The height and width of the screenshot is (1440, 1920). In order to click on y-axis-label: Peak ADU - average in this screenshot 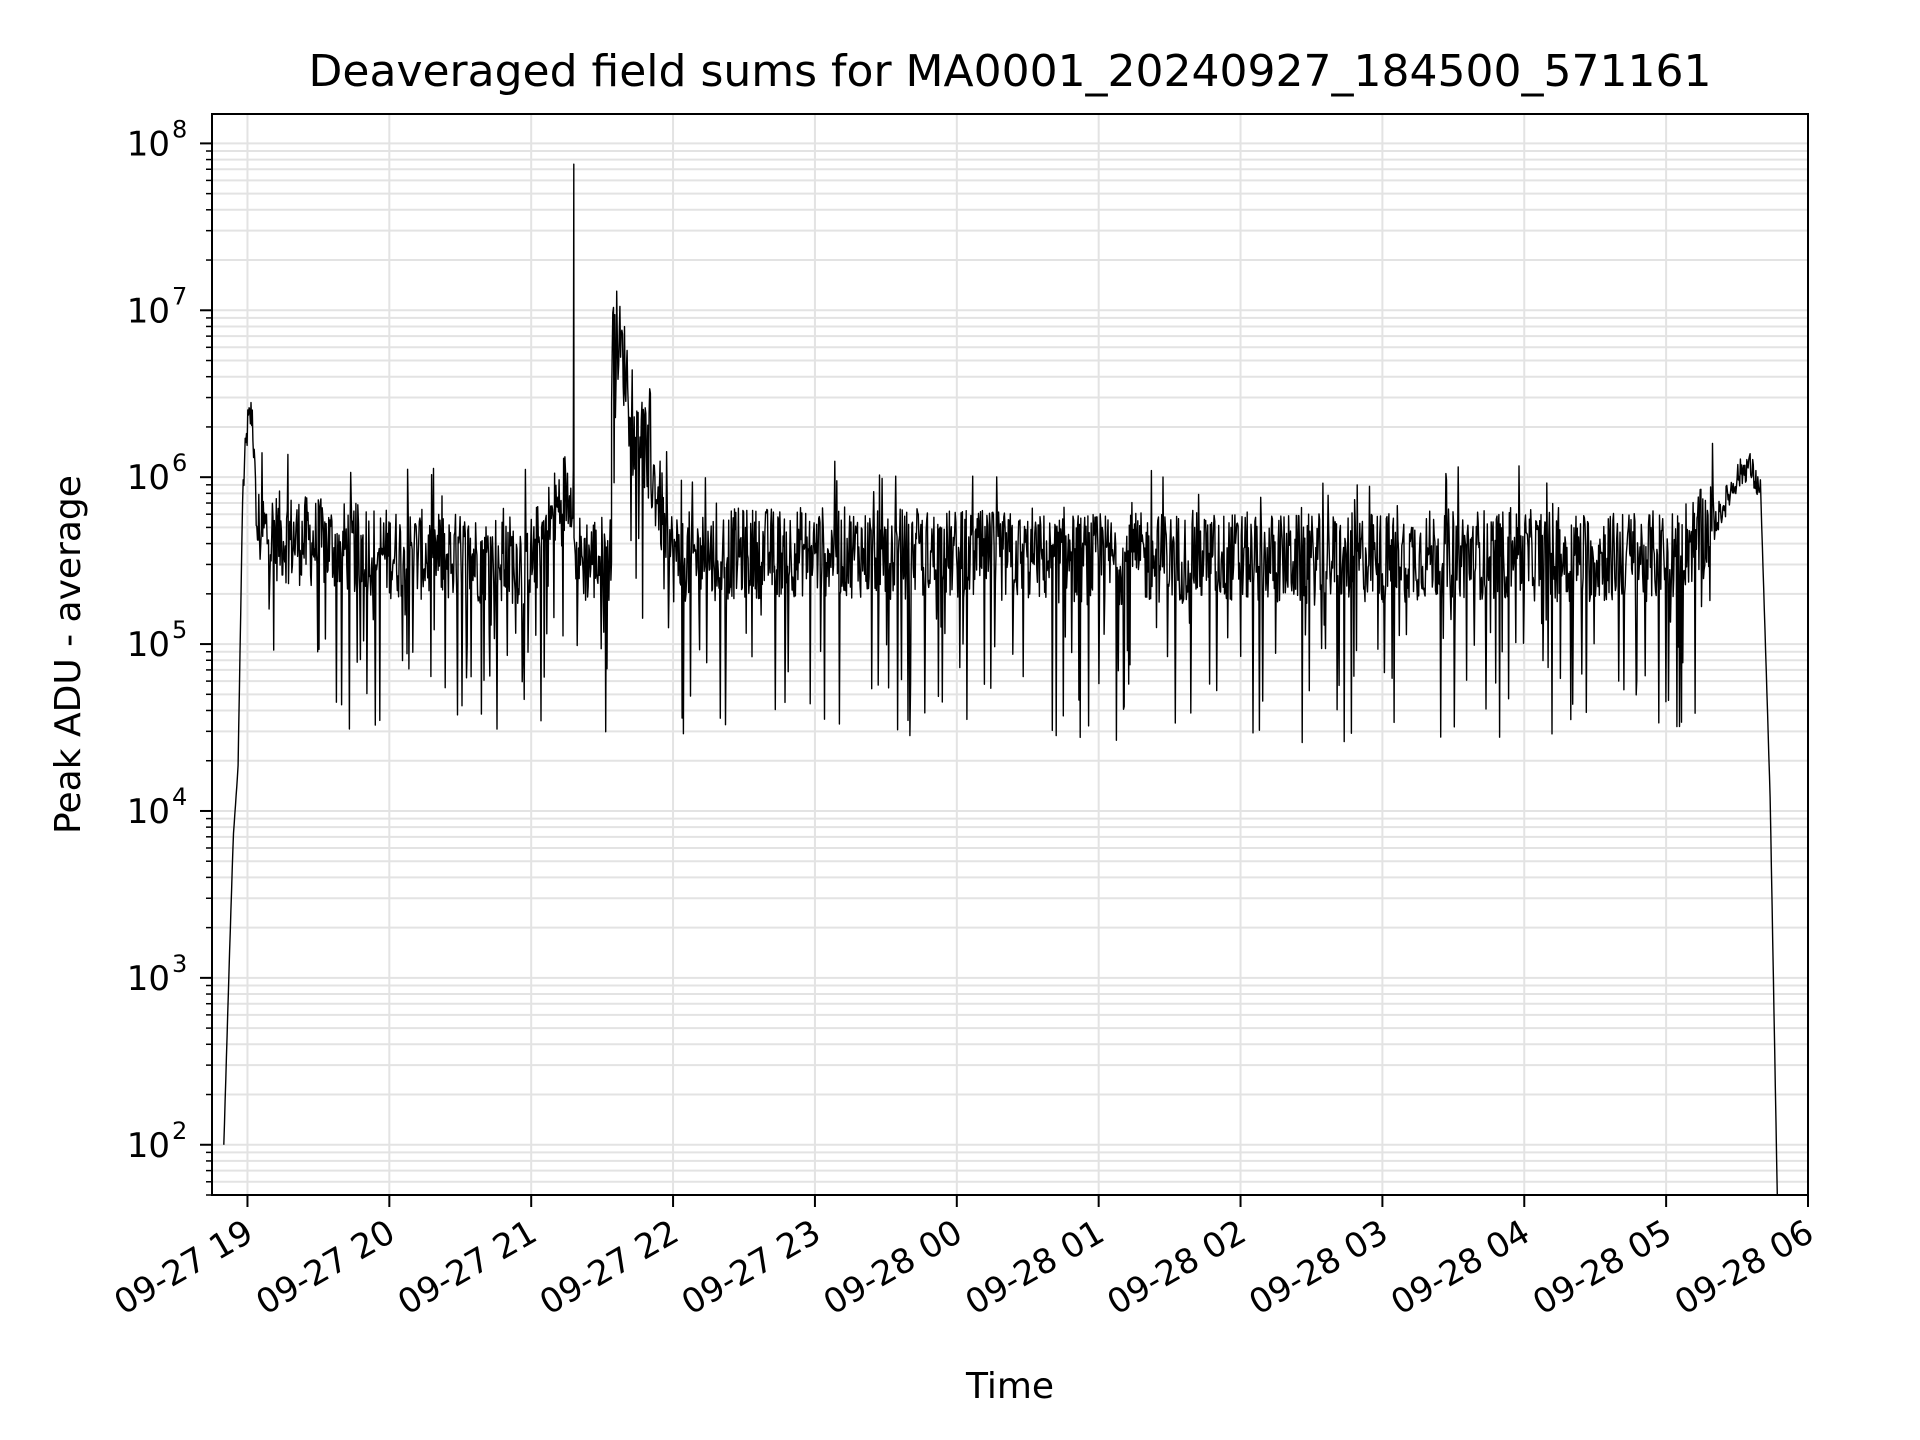, I will do `click(68, 654)`.